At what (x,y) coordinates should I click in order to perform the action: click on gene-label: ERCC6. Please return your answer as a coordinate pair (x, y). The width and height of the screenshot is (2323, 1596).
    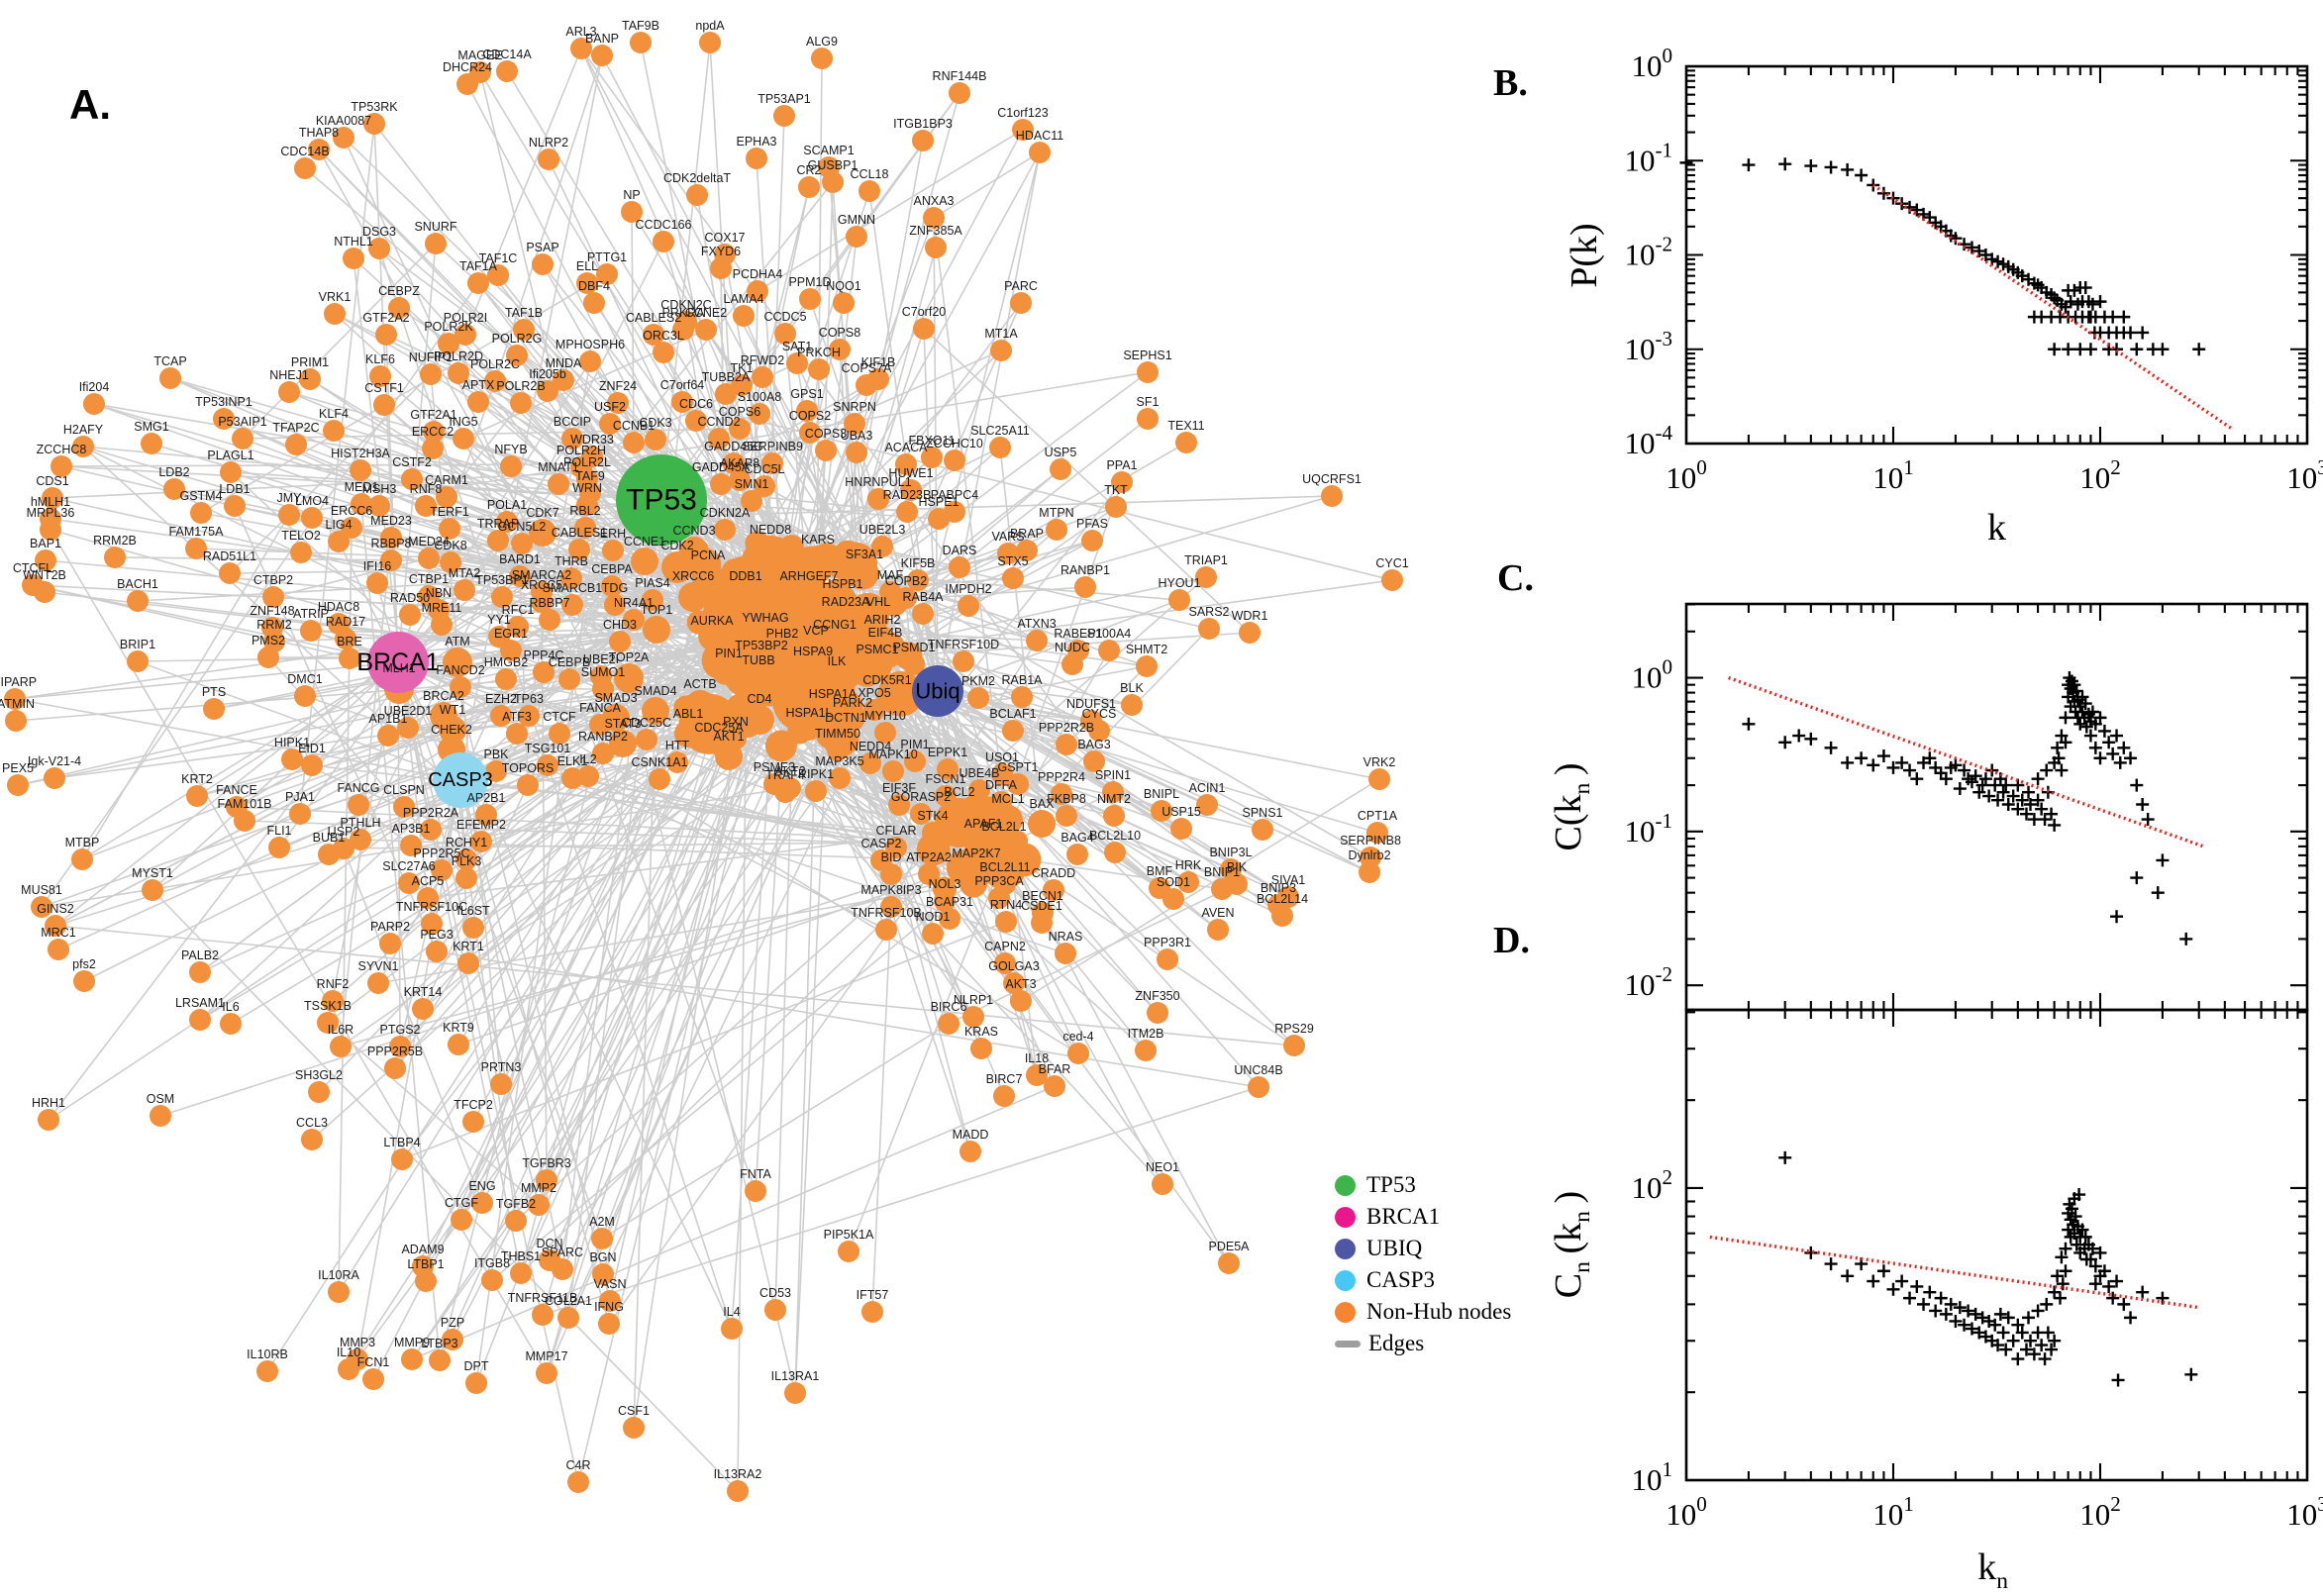
    Looking at the image, I should click on (352, 511).